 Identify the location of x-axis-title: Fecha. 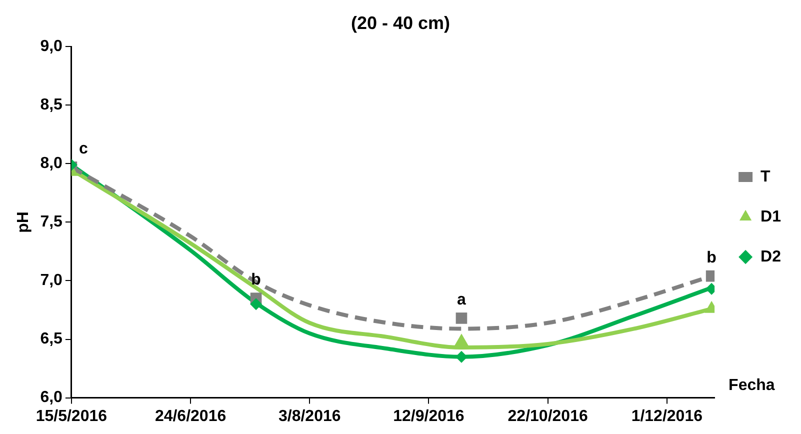
(751, 385).